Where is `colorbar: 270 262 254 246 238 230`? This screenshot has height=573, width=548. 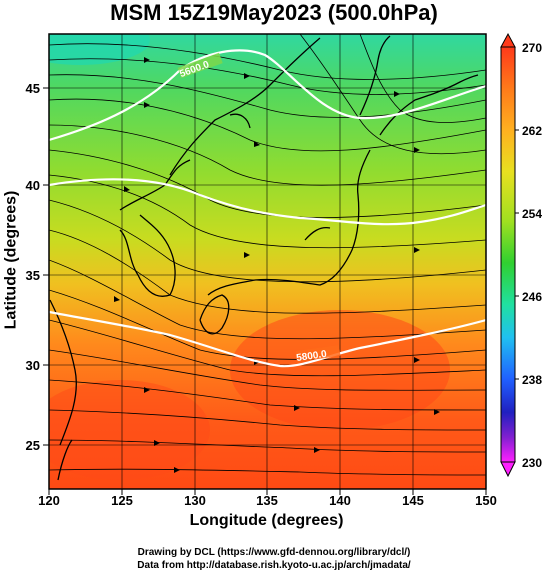
colorbar: 270 262 254 246 238 230 is located at coordinates (521, 255).